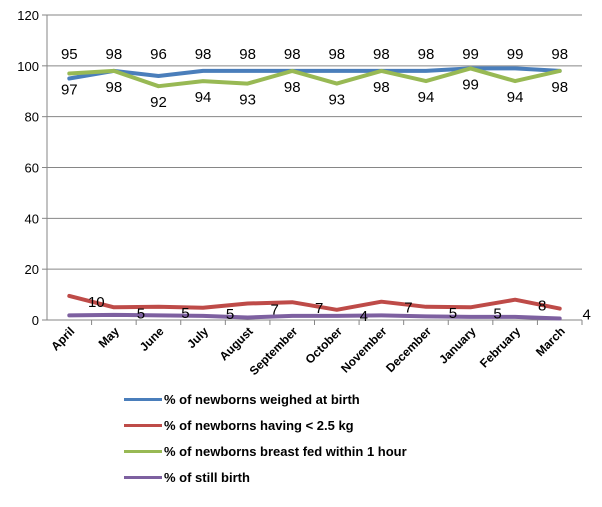  What do you see at coordinates (515, 97) in the screenshot?
I see `label-breast-fed-10: 94` at bounding box center [515, 97].